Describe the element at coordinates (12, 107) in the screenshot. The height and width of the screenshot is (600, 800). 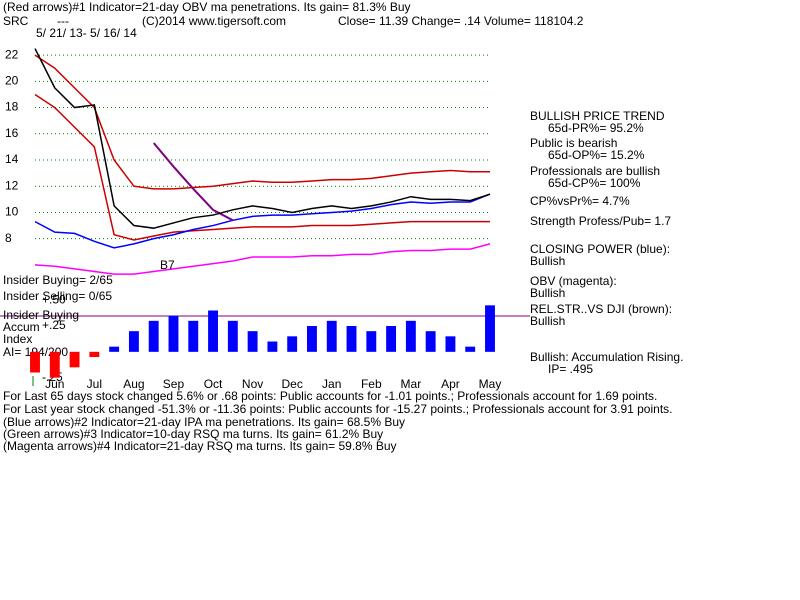
I see `y-tick-label: 18` at that location.